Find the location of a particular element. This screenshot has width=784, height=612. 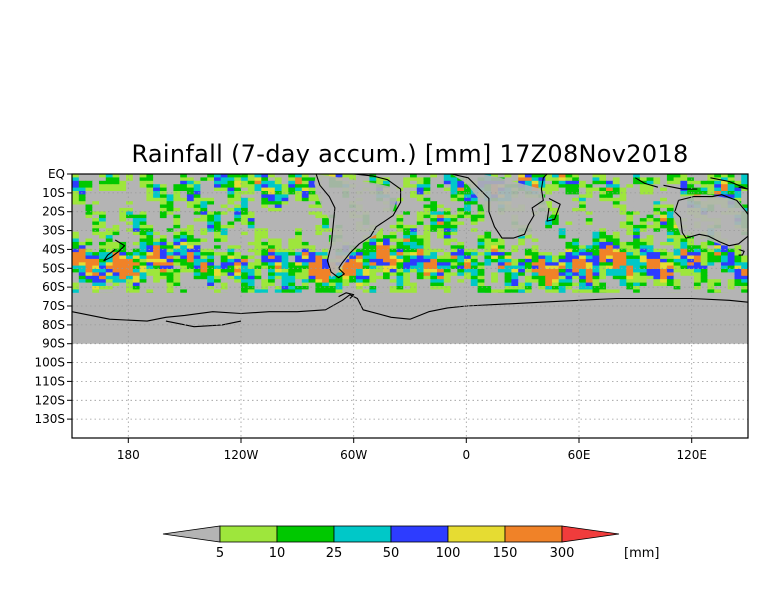

y-tick-label: 30S is located at coordinates (53, 231).